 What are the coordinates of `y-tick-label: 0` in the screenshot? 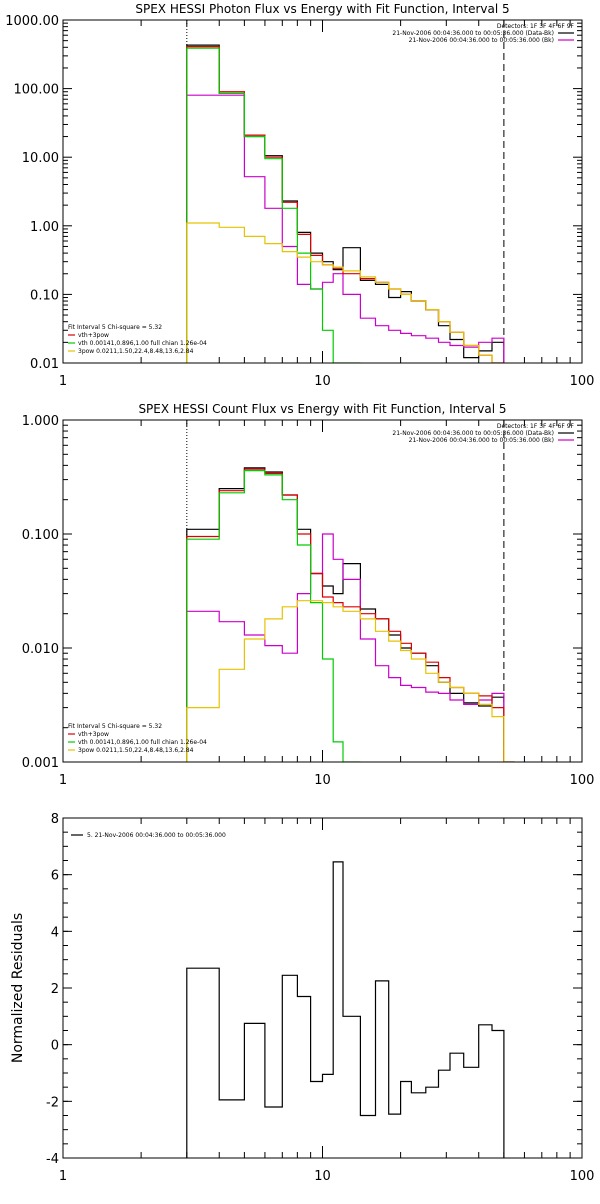 It's located at (55, 1046).